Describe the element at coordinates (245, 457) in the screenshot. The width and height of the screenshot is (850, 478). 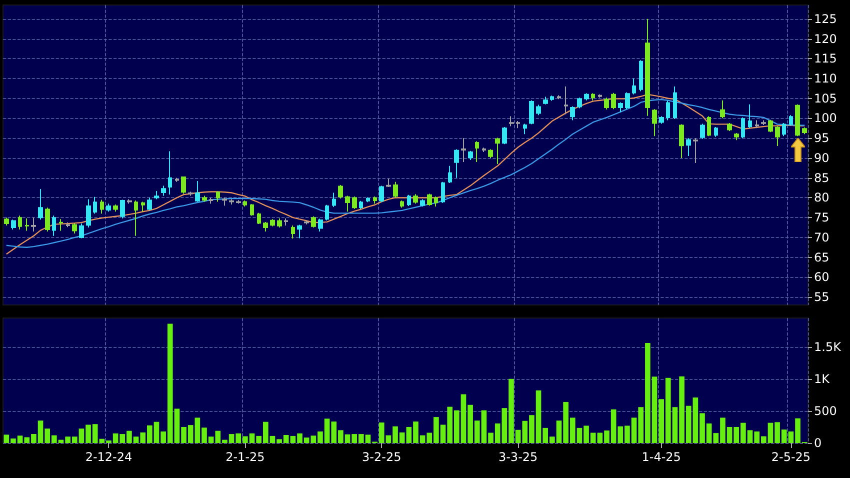
I see `x-tick-label: 2-1-25` at that location.